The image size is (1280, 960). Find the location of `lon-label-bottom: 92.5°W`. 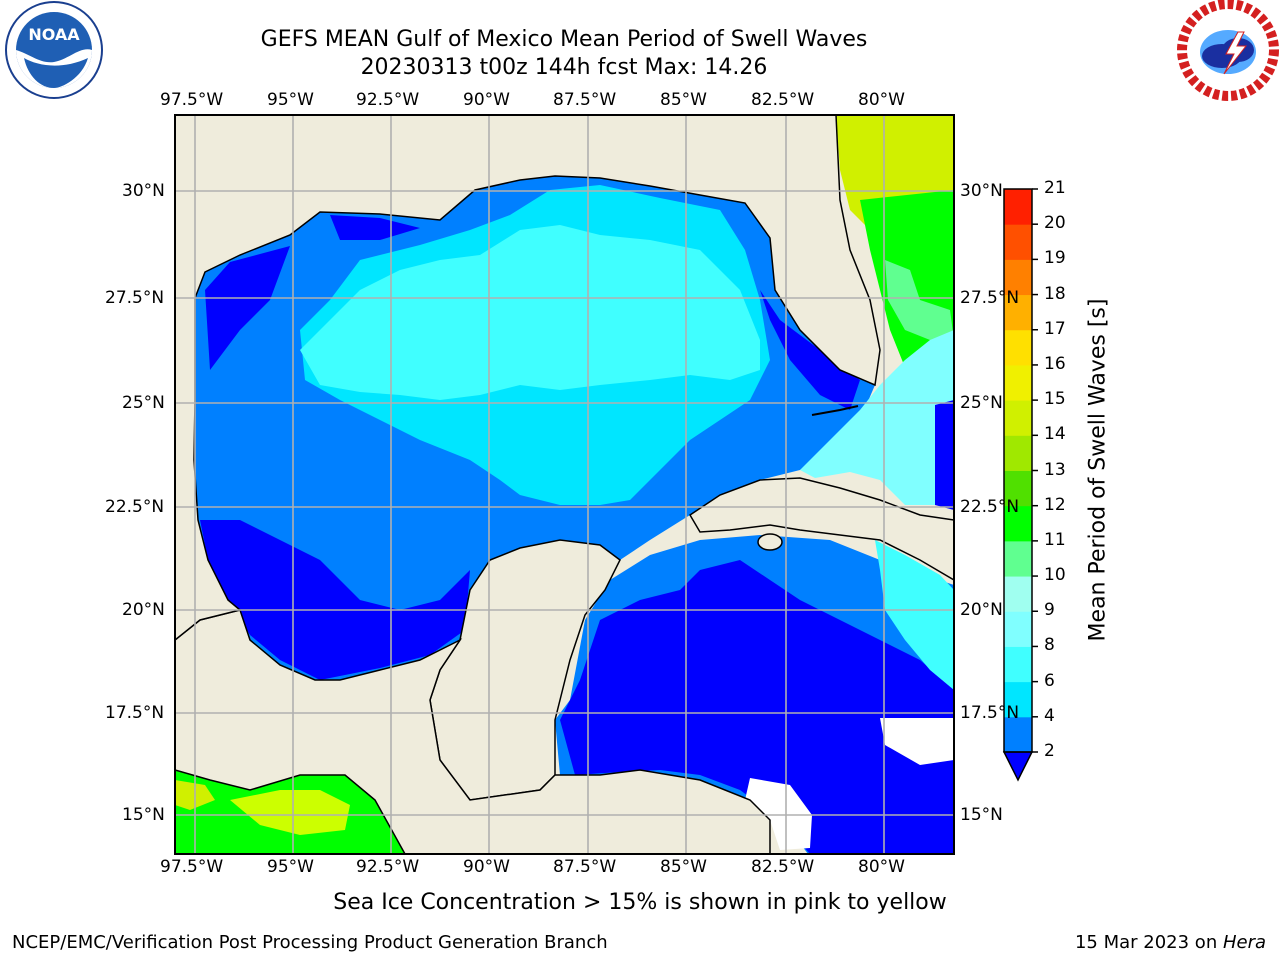

lon-label-bottom: 92.5°W is located at coordinates (388, 867).